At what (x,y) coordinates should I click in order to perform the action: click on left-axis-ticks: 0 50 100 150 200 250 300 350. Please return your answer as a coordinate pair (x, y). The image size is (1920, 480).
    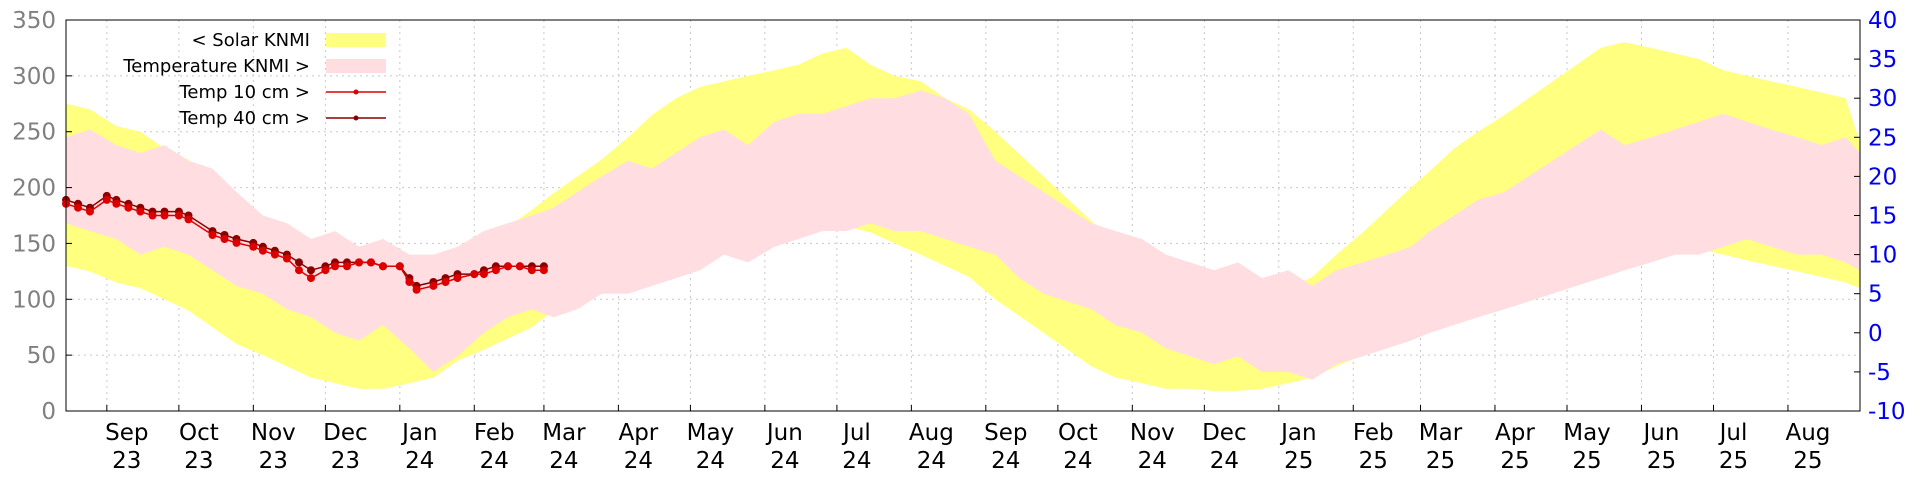
    Looking at the image, I should click on (42, 216).